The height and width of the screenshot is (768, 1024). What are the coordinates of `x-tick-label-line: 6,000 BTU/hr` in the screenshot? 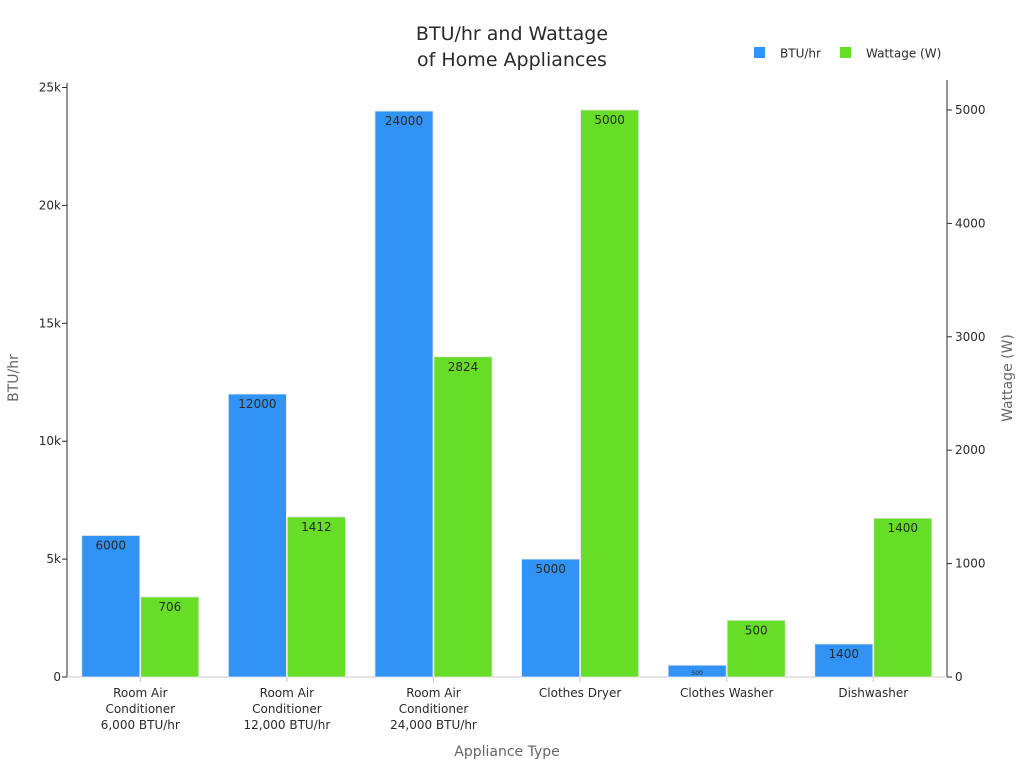 It's located at (140, 725).